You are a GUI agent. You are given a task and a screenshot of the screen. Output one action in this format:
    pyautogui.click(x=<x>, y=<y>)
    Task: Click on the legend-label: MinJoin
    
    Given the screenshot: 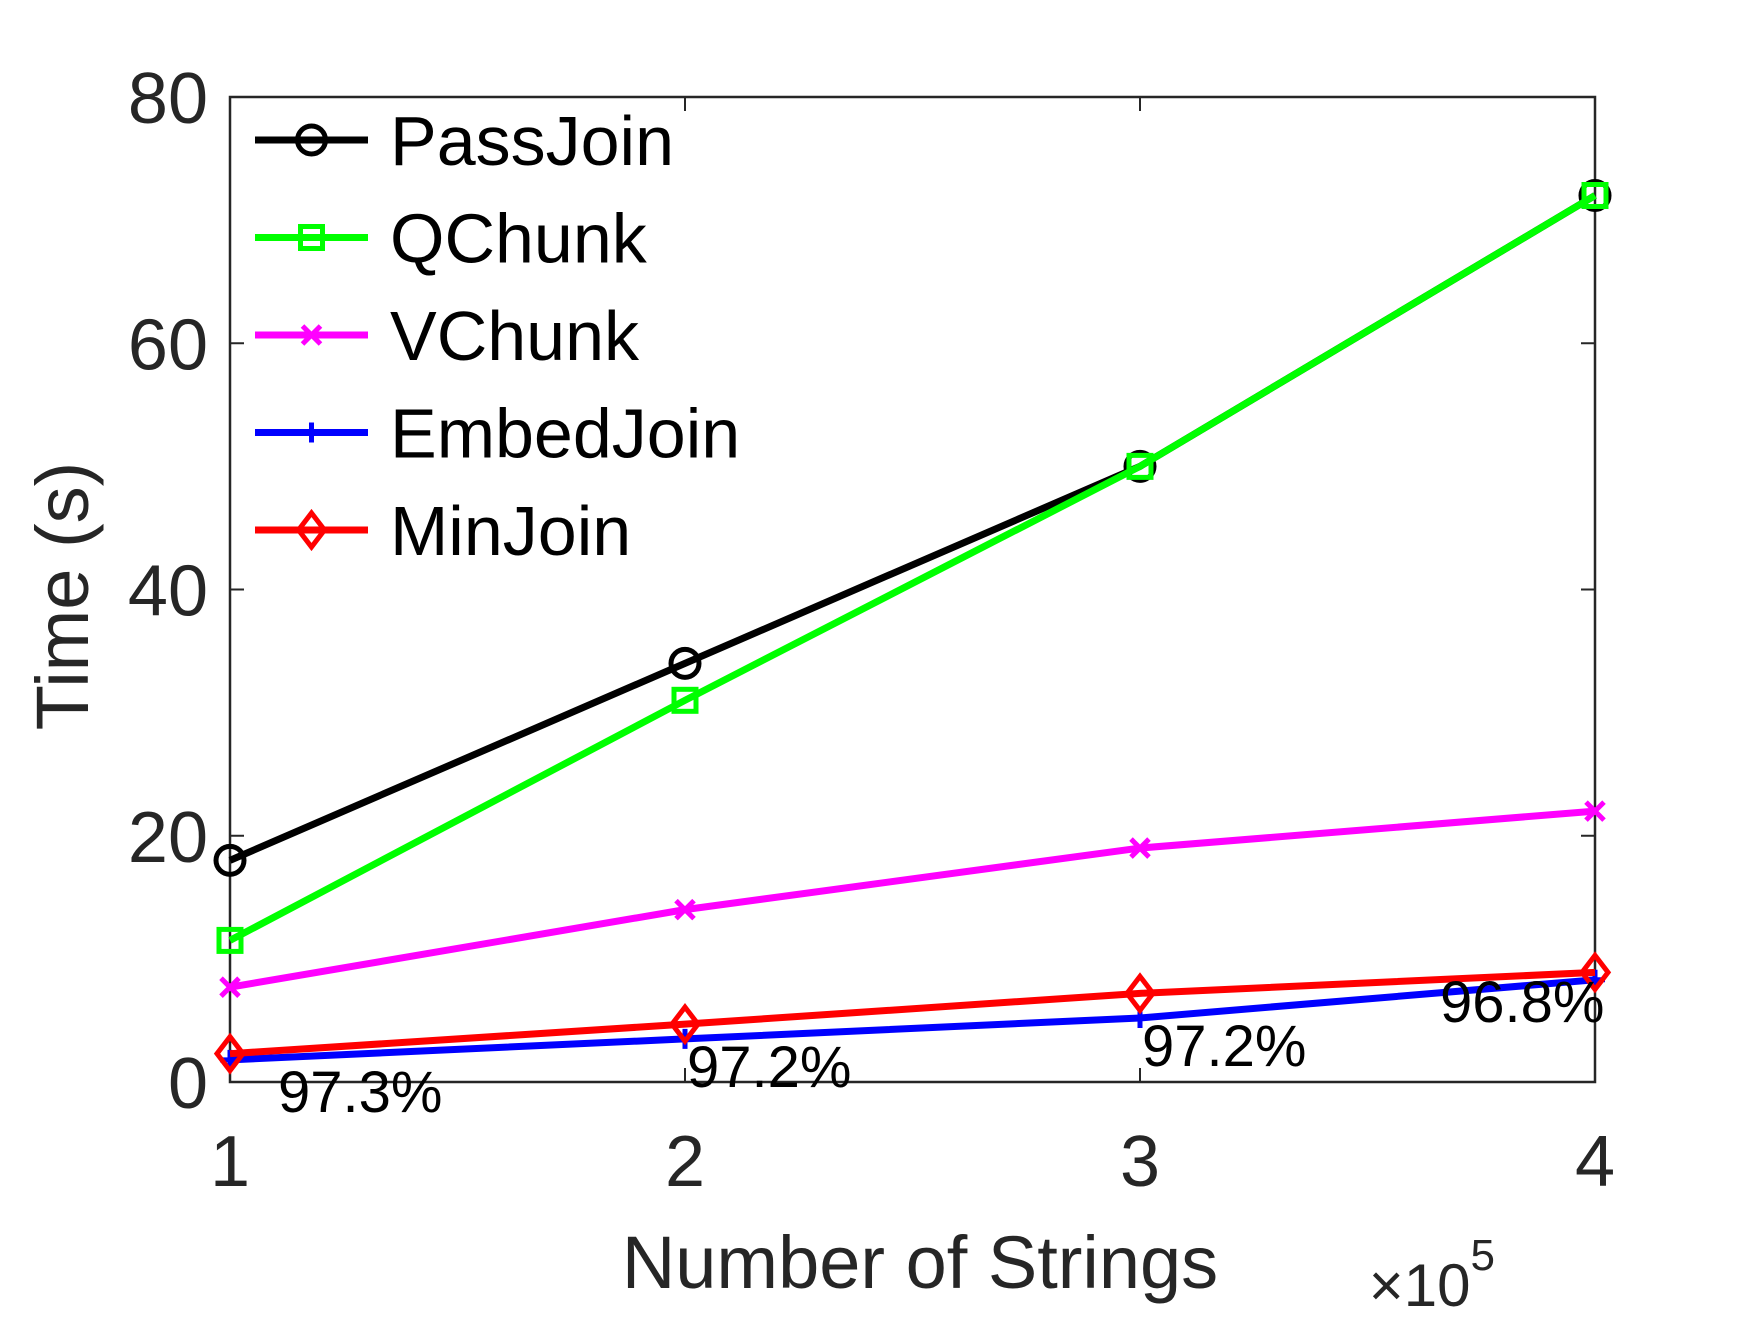 What is the action you would take?
    pyautogui.click(x=510, y=531)
    